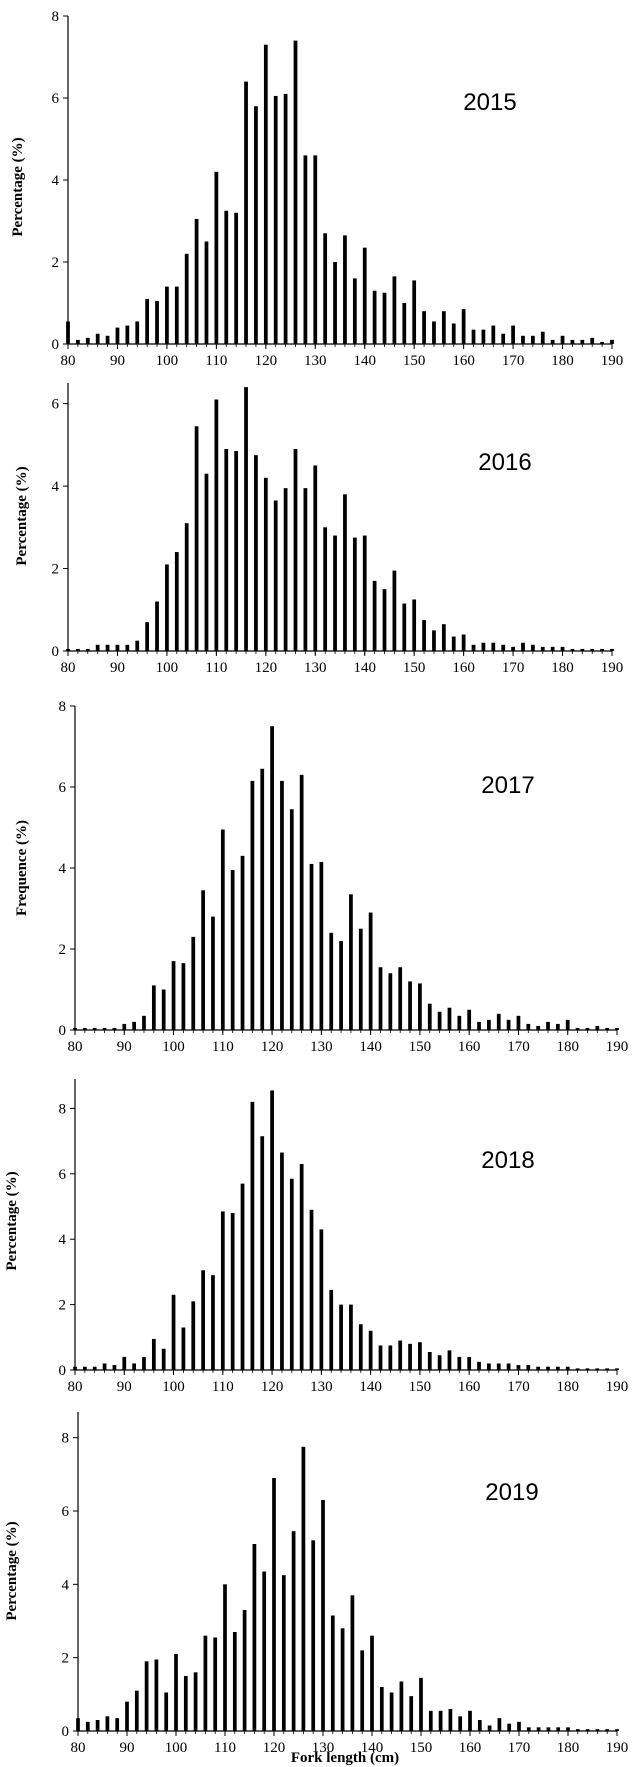  Describe the element at coordinates (364, 668) in the screenshot. I see `x-tick-label: 140` at that location.